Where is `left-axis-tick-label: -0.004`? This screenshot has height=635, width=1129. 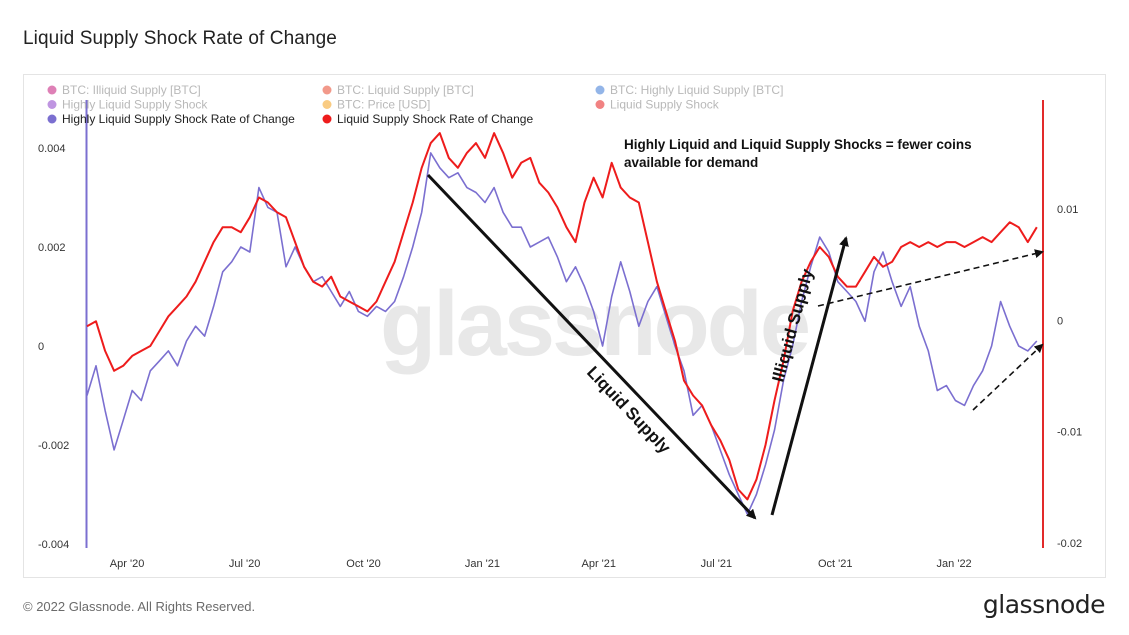 left-axis-tick-label: -0.004 is located at coordinates (53, 545).